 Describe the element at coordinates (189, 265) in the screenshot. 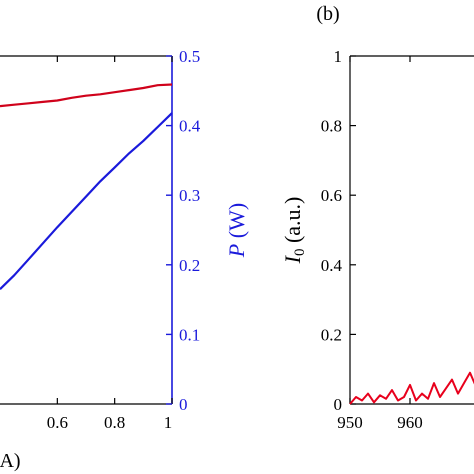

I see `panel-a-right-tick-label: 0.2` at that location.